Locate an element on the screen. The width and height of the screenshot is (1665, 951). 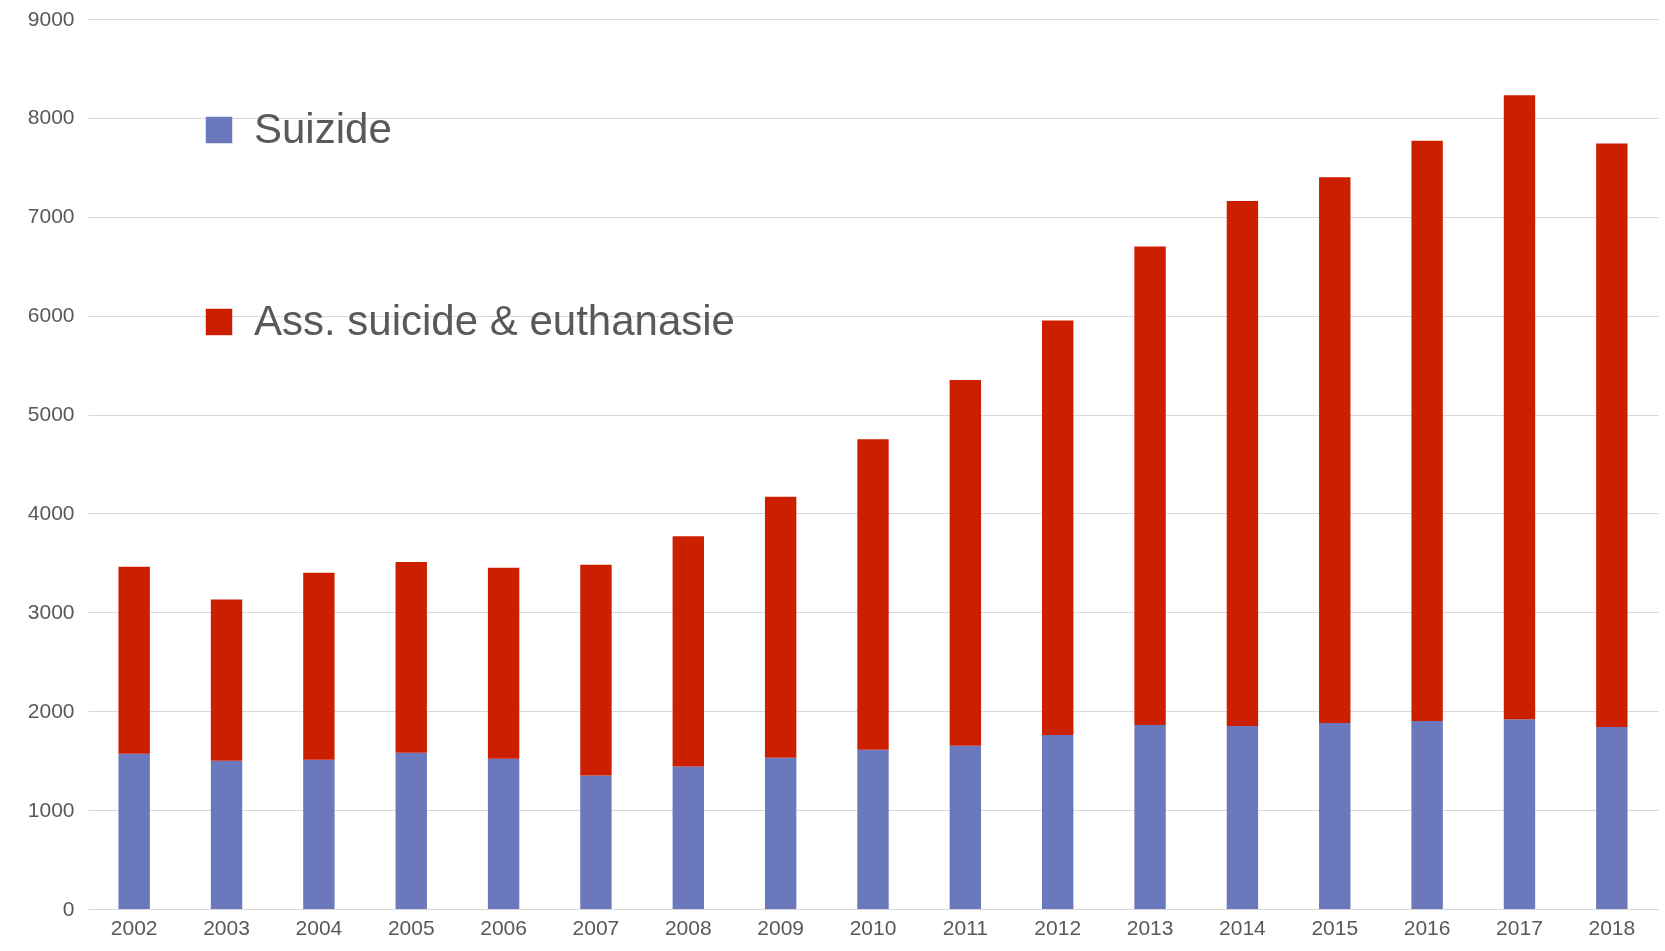
y-tick-label: 6000 is located at coordinates (51, 315).